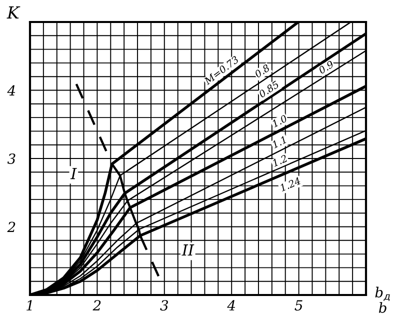  I want to click on annotation: I, so click(73, 174).